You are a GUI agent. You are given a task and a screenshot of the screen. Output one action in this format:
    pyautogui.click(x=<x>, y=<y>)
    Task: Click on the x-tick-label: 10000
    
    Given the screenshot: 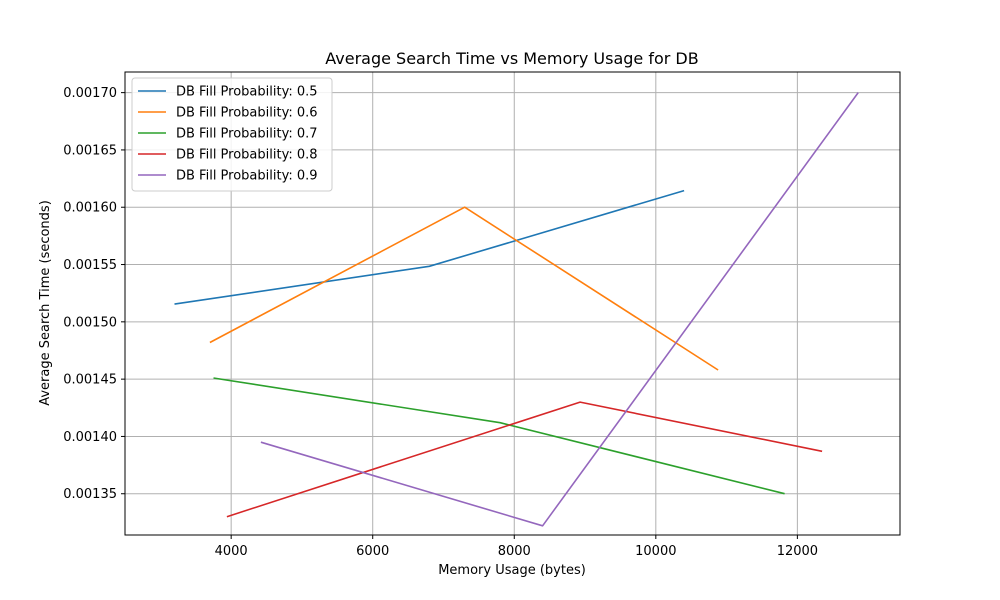 What is the action you would take?
    pyautogui.click(x=655, y=551)
    